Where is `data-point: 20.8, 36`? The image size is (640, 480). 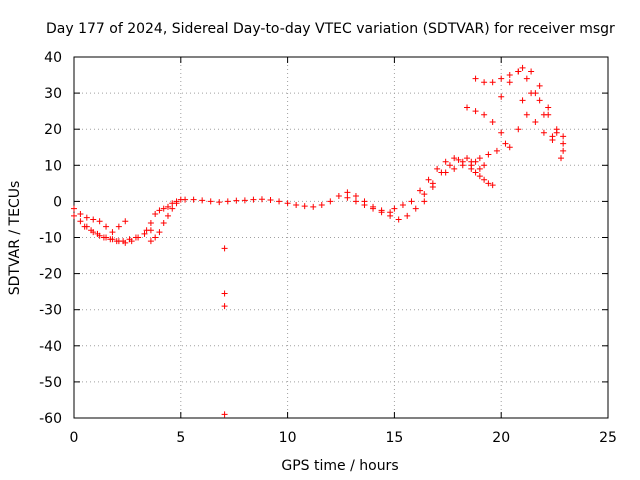 data-point: 20.8, 36 is located at coordinates (518, 71).